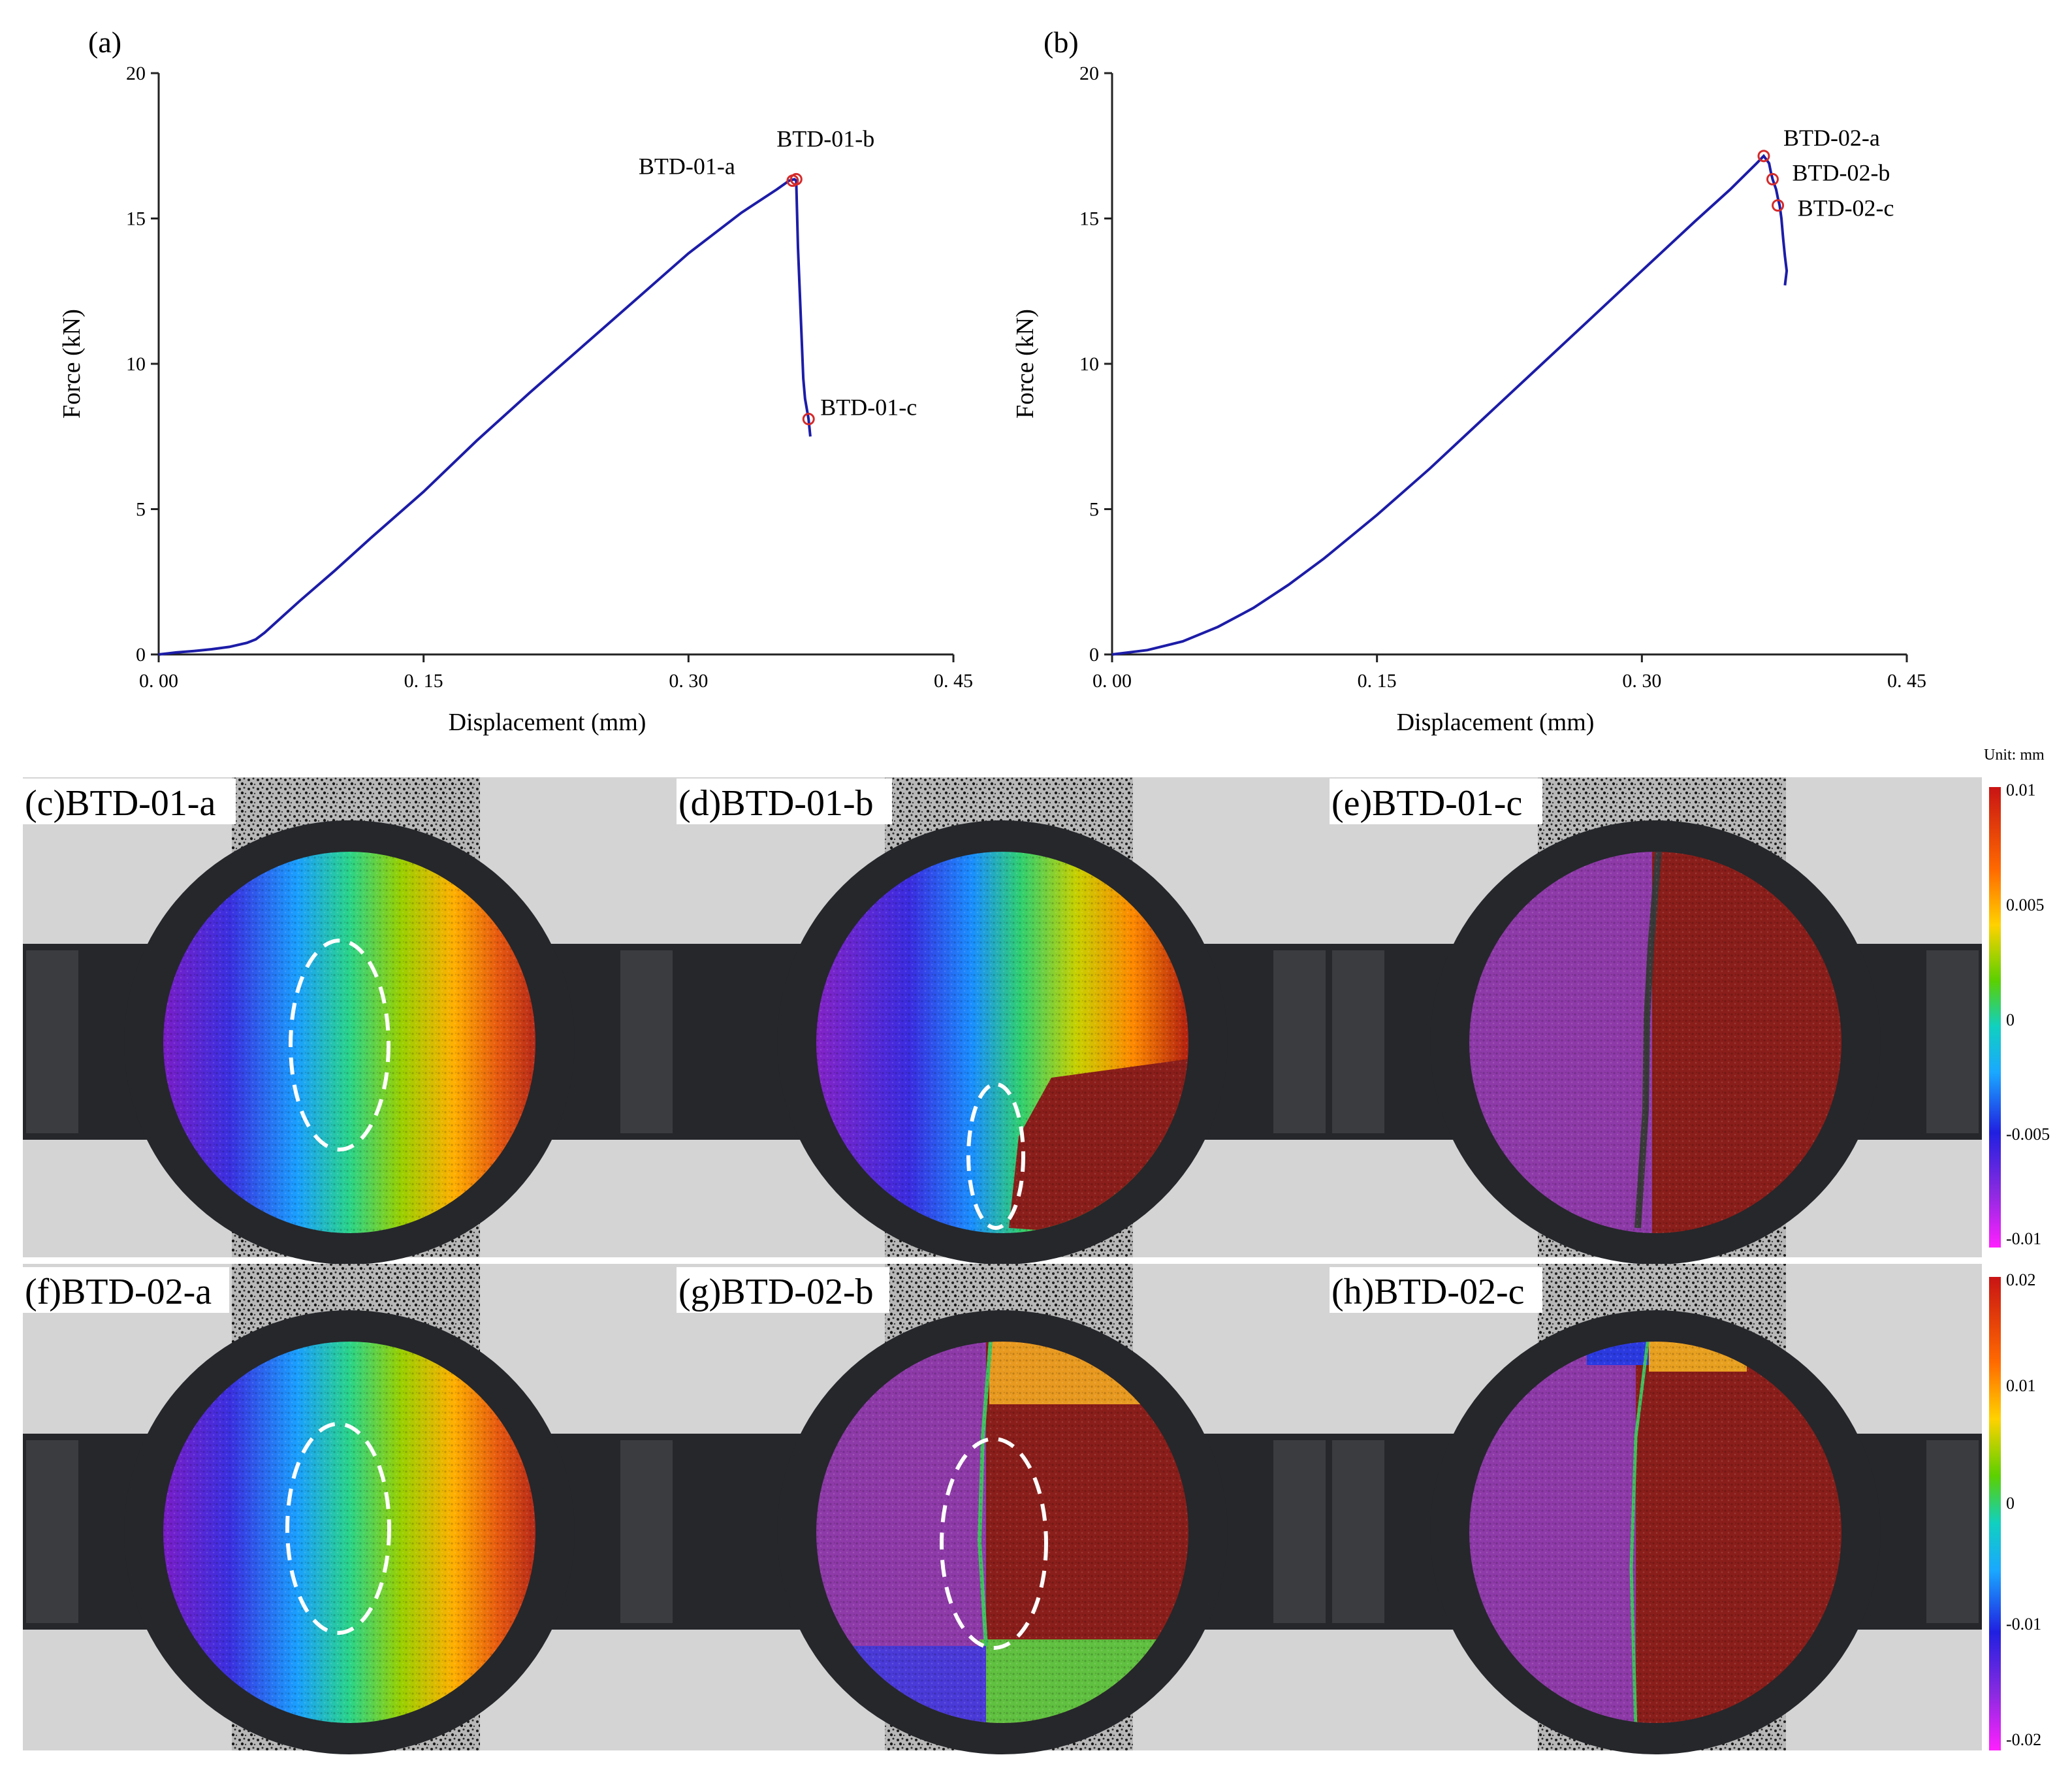 This screenshot has height=1772, width=2072. Describe the element at coordinates (687, 166) in the screenshot. I see `annotation-label: BTD-01-a` at that location.